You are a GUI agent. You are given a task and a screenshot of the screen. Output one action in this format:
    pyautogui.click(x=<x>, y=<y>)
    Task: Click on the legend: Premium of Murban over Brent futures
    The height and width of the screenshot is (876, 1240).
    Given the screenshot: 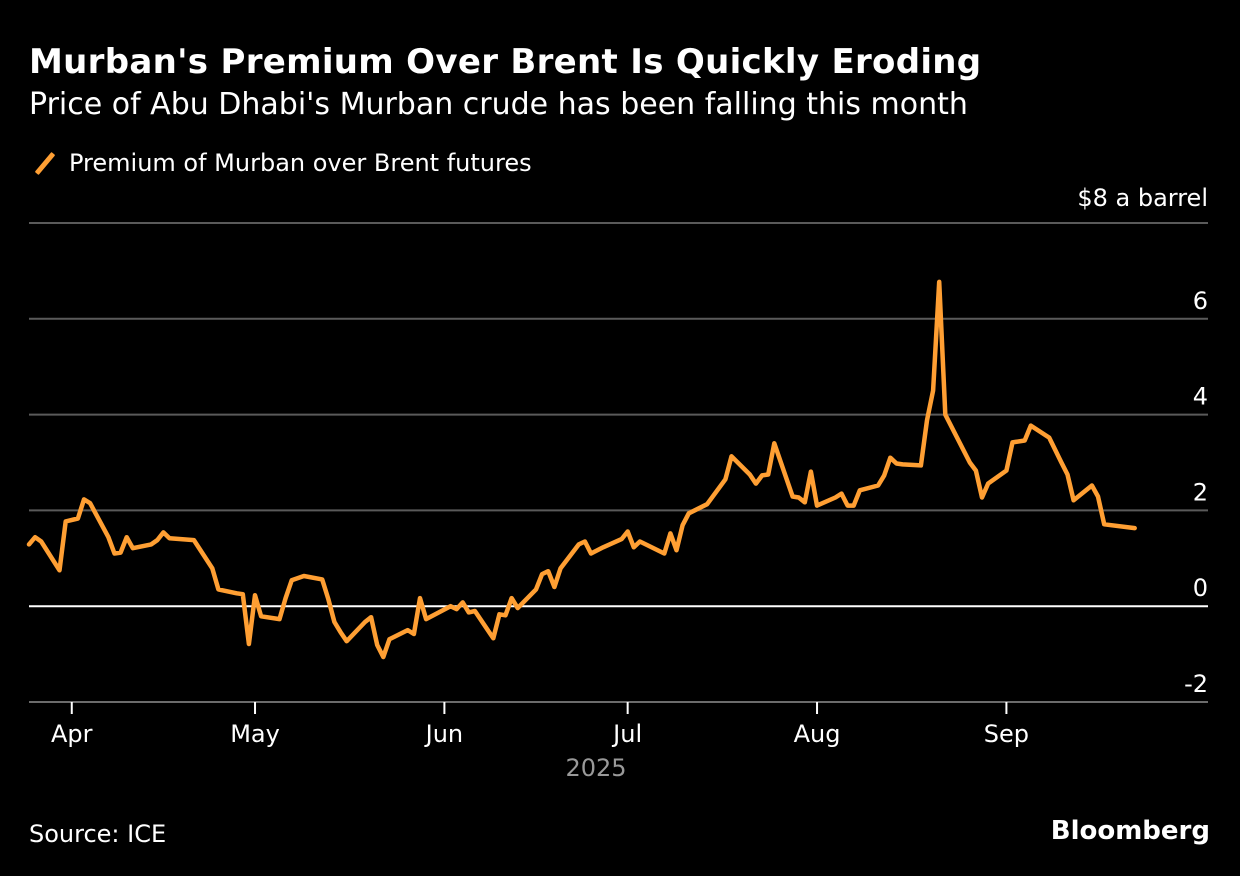 What is the action you would take?
    pyautogui.click(x=280, y=163)
    